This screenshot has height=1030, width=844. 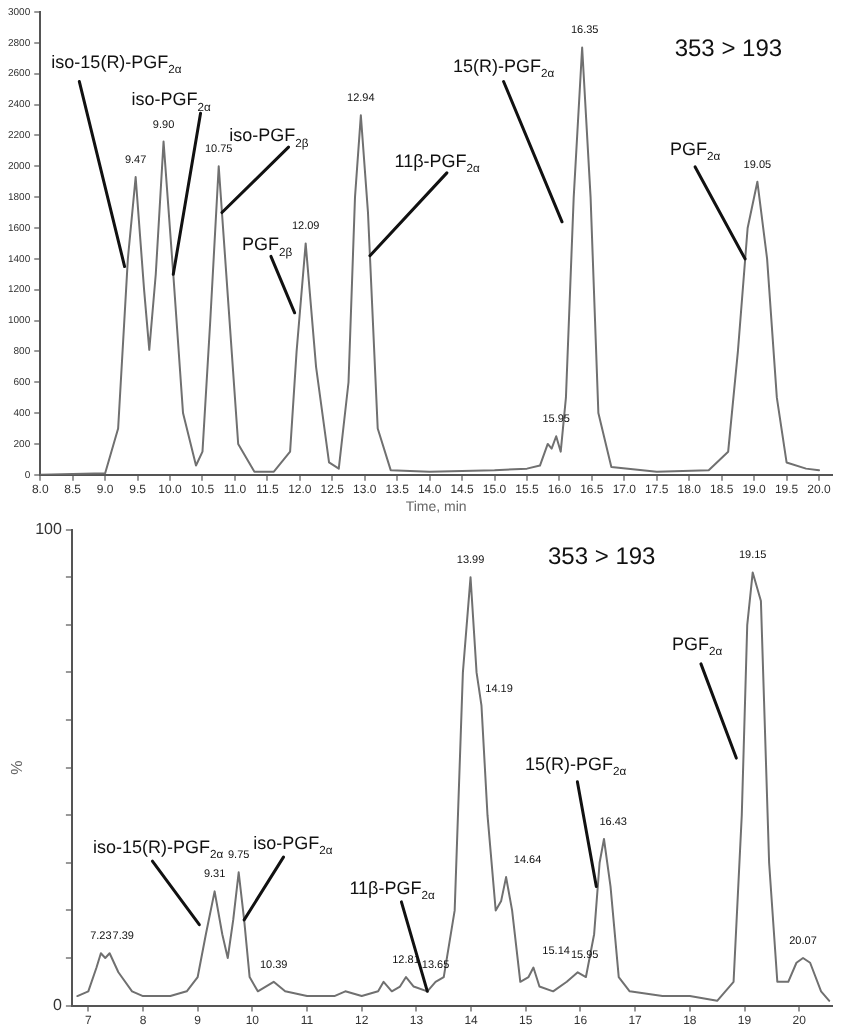 I want to click on y-tick-label: 0, so click(x=57, y=1005).